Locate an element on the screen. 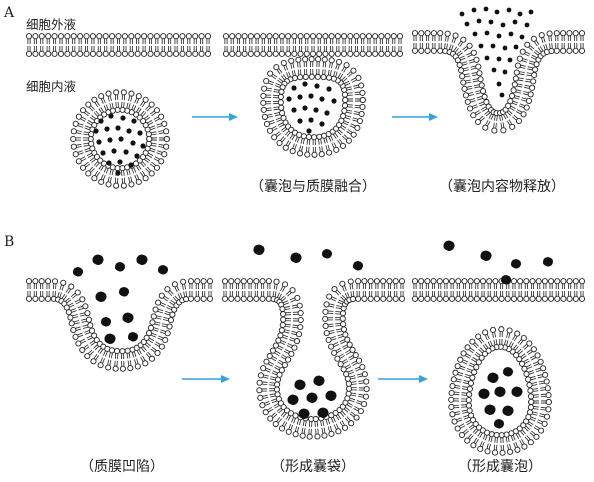 The width and height of the screenshot is (594, 482). caption-vesicle-membrane-fusion: （囊泡与质膜融合） is located at coordinates (313, 186).